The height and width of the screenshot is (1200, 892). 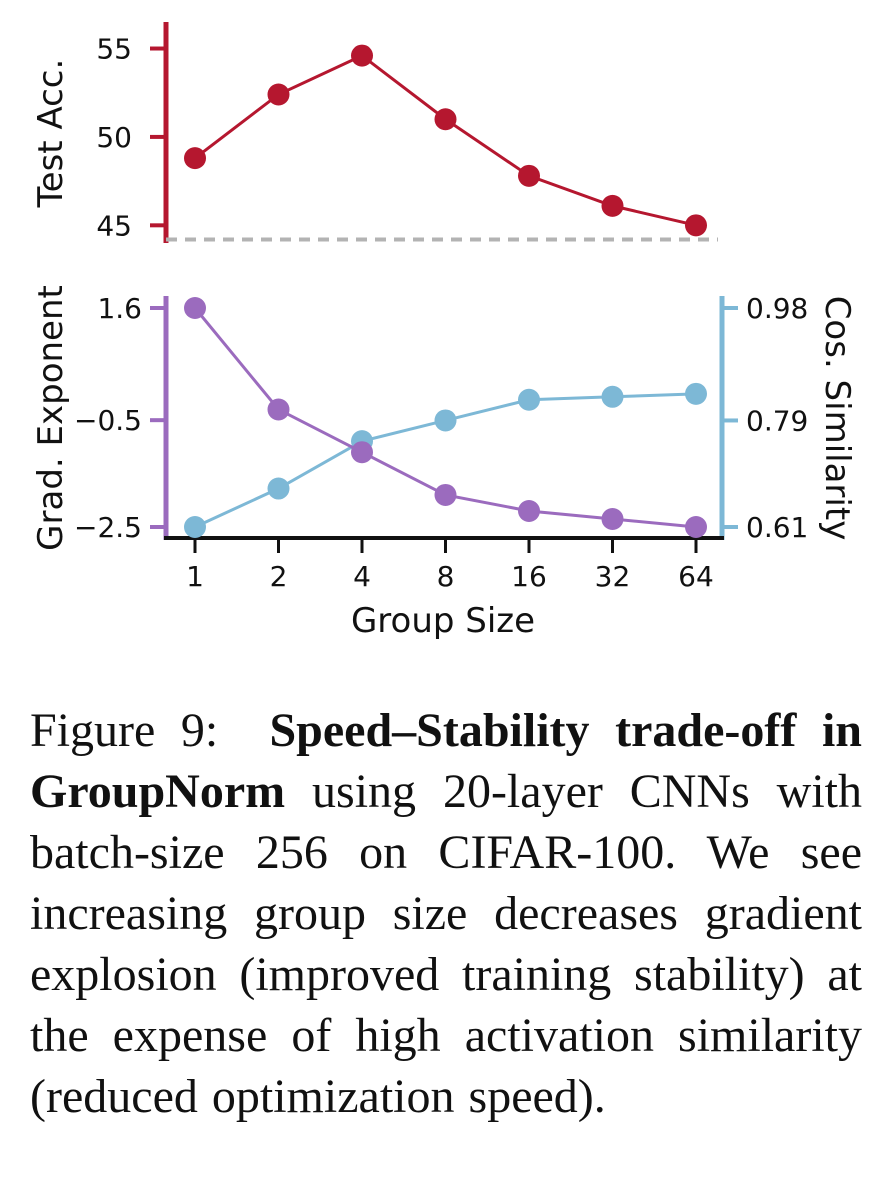 What do you see at coordinates (124, 730) in the screenshot?
I see `caption-prefix: Figure 9:` at bounding box center [124, 730].